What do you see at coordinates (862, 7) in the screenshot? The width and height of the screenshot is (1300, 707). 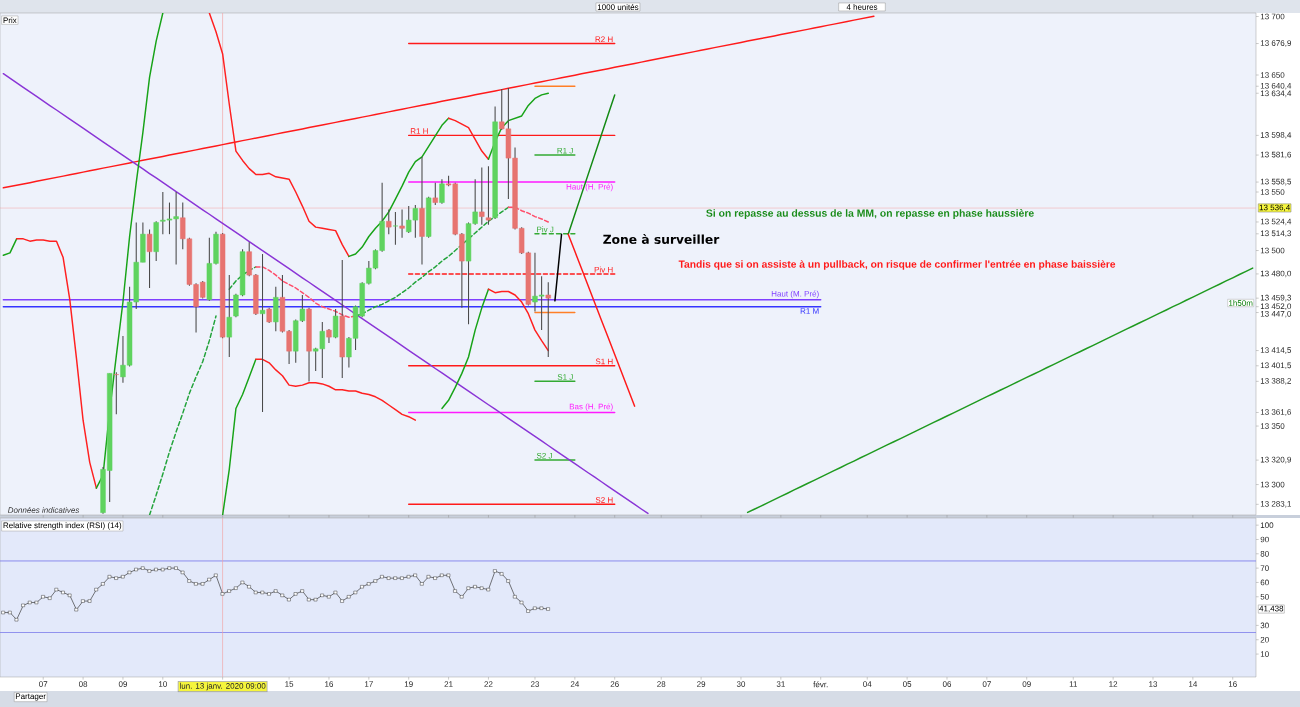 I see `text: 4 heures` at bounding box center [862, 7].